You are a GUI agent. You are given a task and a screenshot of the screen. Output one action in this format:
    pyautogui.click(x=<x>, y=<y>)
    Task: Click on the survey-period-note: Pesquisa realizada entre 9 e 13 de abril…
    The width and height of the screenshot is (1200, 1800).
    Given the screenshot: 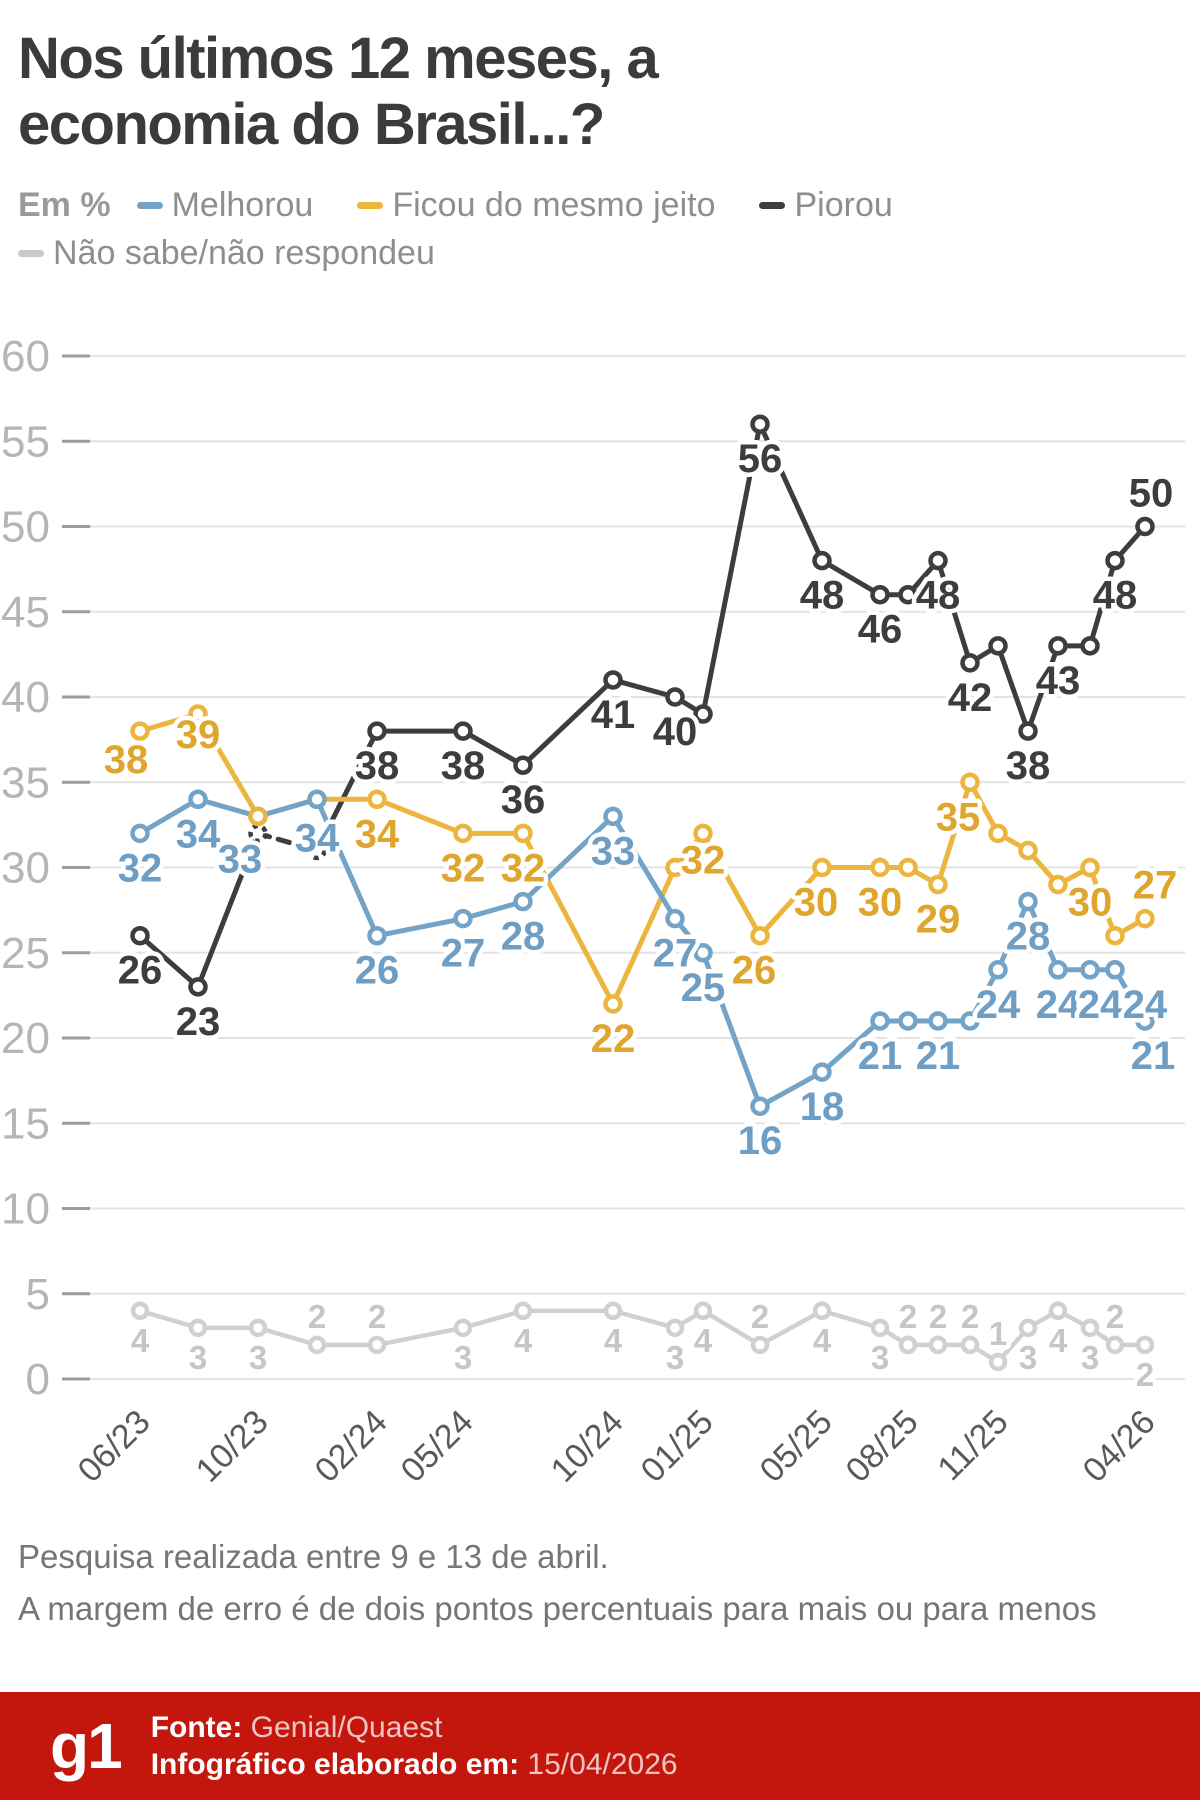 What is the action you would take?
    pyautogui.click(x=313, y=1556)
    